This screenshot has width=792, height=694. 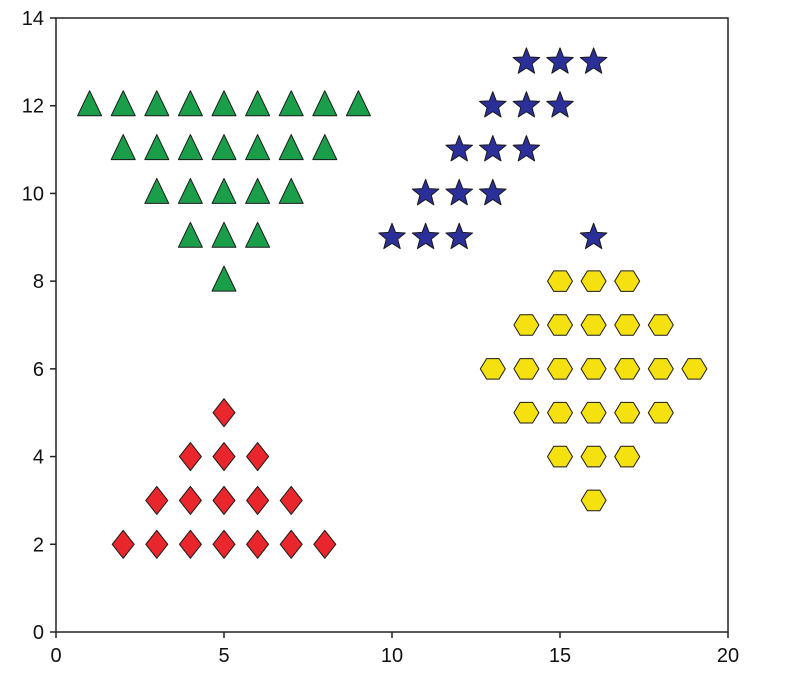 What do you see at coordinates (38, 633) in the screenshot?
I see `y-tick-label: 0` at bounding box center [38, 633].